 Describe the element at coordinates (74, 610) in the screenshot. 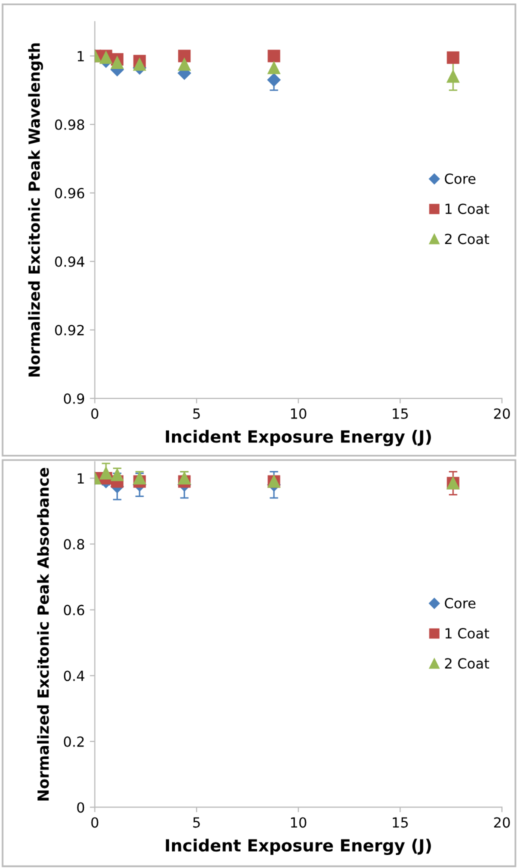

I see `y-tick-label: 0.6` at that location.